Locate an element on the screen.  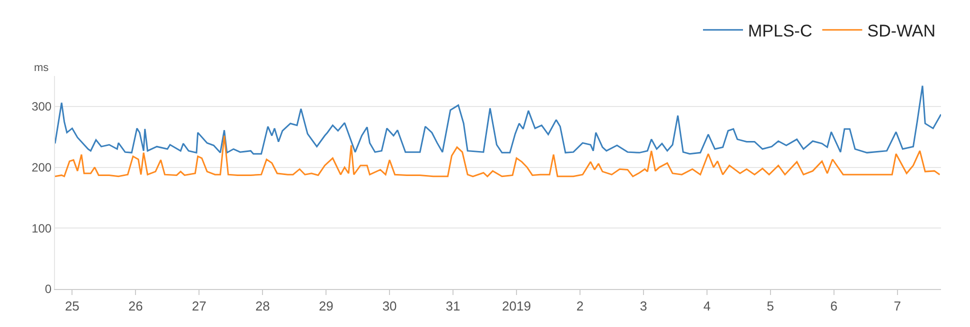
x-tick-label: 7 is located at coordinates (897, 306).